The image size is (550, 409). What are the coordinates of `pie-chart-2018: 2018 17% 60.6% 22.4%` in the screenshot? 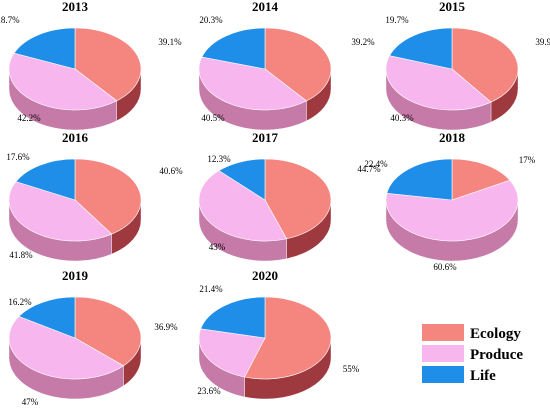 It's located at (449, 201).